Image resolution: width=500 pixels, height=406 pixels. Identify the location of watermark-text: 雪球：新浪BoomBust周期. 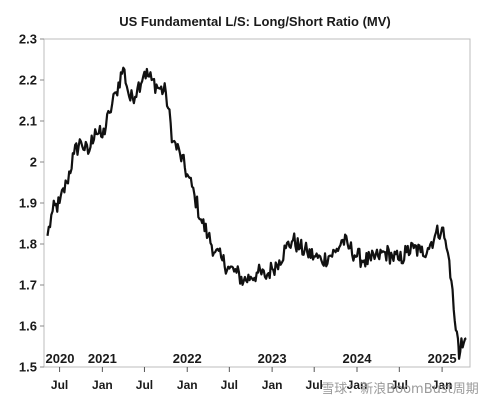
(400, 389).